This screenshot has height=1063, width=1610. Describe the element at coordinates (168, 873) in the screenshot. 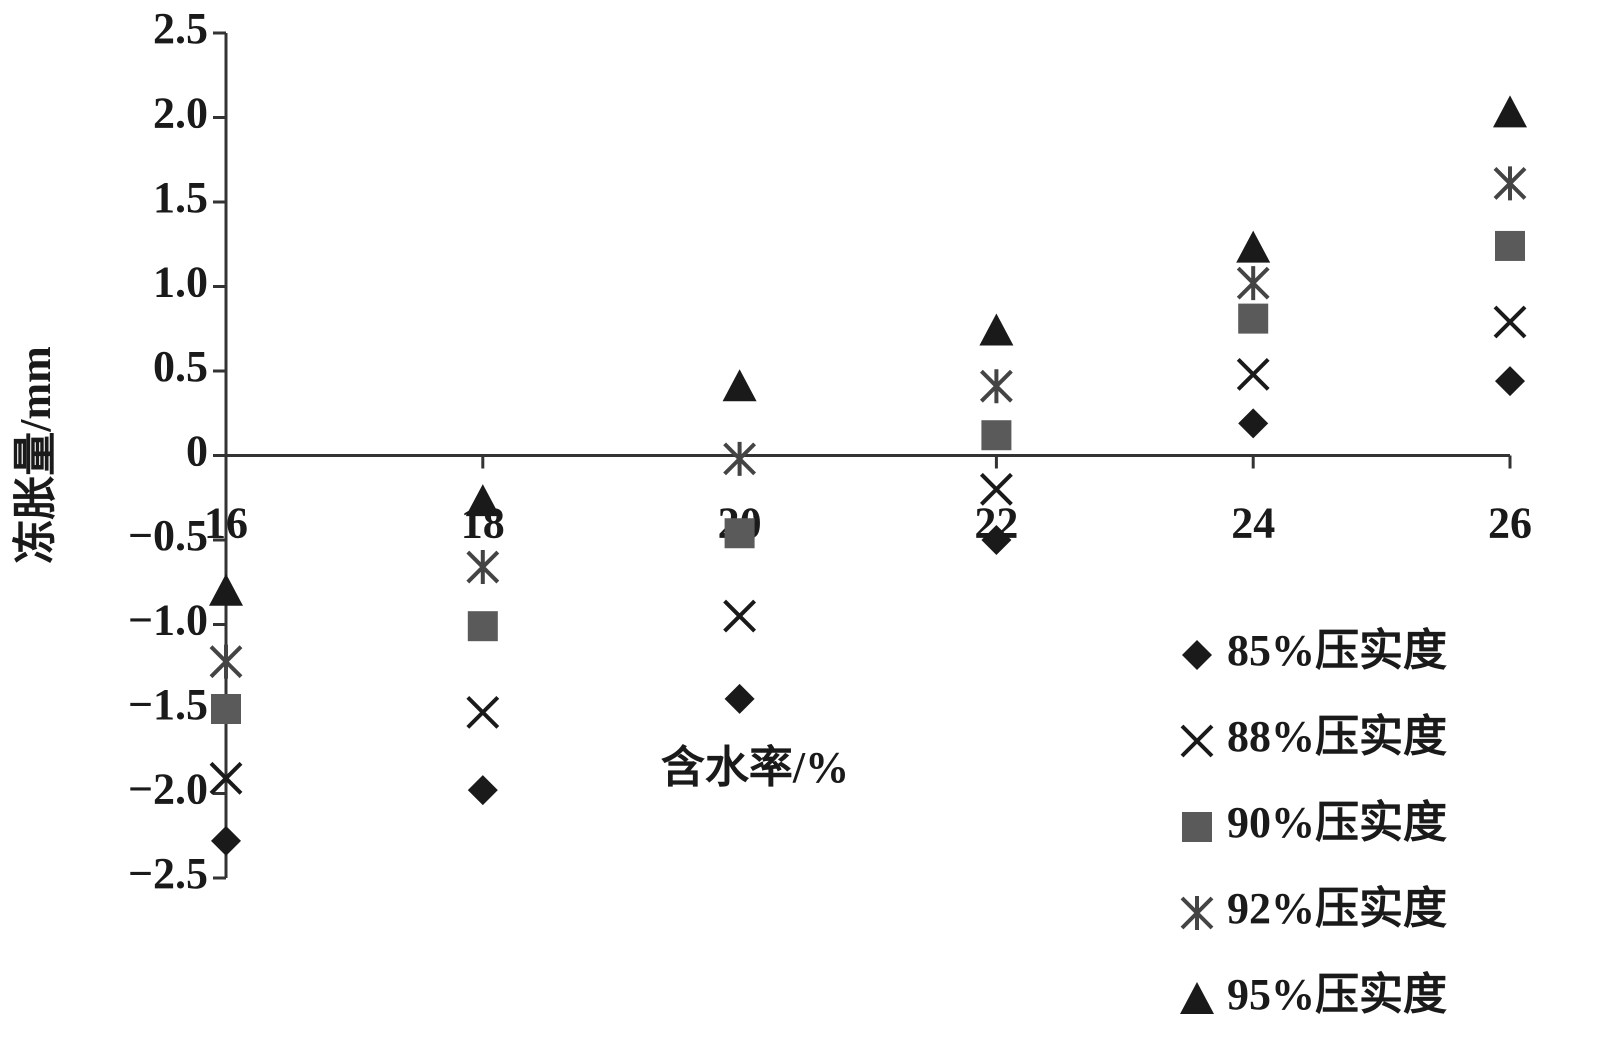

I see `y-tick-label: −2.5` at that location.